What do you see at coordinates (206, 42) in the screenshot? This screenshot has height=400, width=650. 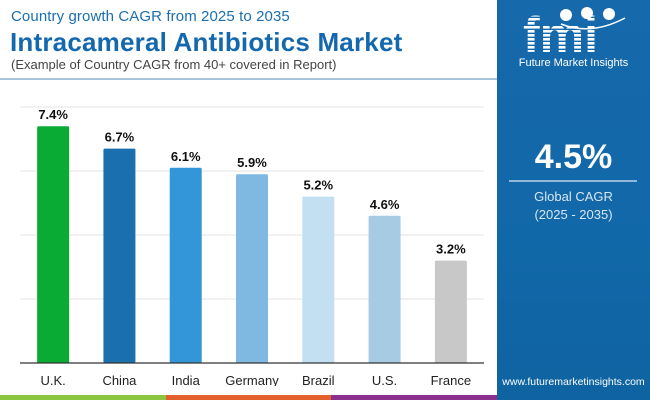 I see `chart-title: Intracameral Antibiotics Market` at bounding box center [206, 42].